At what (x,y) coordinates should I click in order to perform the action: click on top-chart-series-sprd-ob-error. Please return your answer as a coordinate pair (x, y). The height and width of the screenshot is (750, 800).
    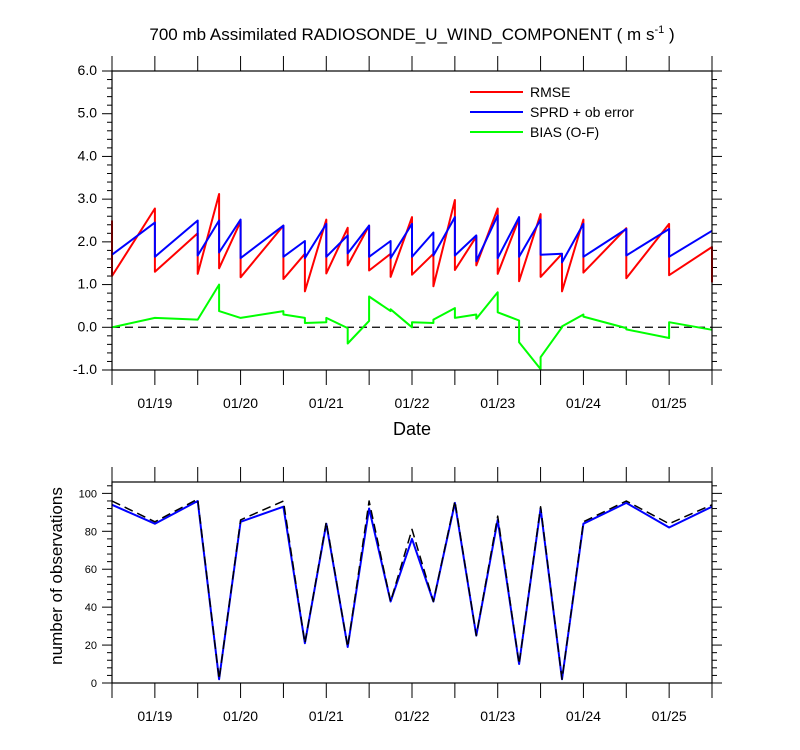
    Looking at the image, I should click on (412, 239).